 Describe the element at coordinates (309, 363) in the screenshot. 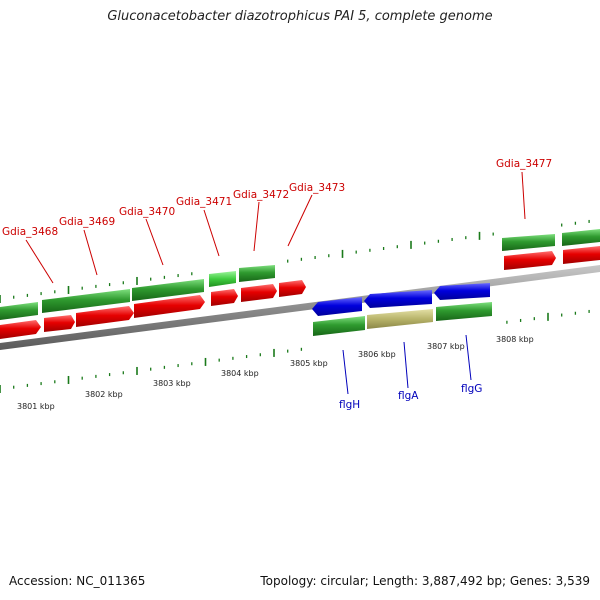

I see `scale-label: 3805 kbp` at that location.